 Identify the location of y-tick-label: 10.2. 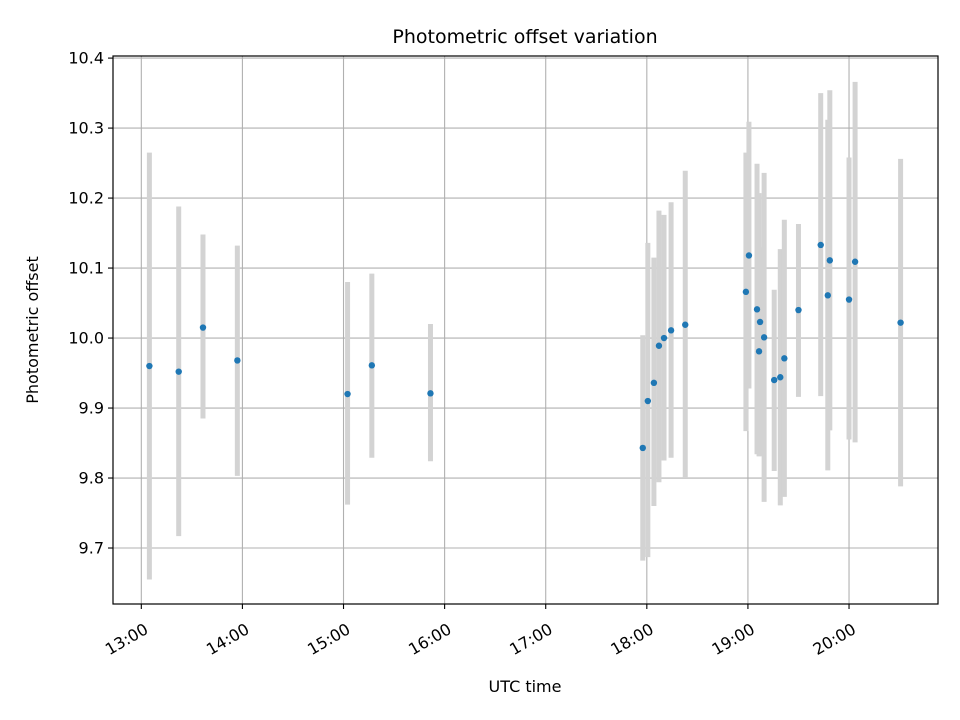
(86, 198).